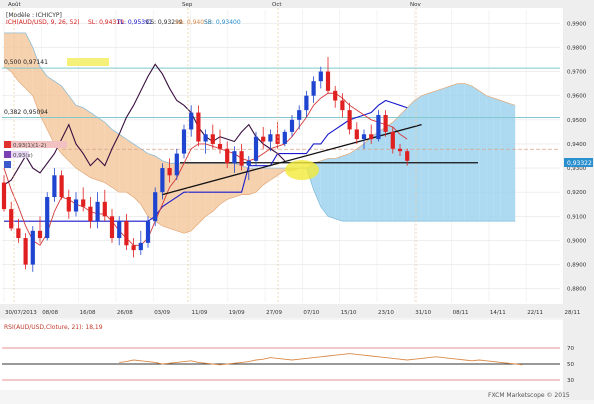  I want to click on rsi-level-label: 30, so click(570, 381).